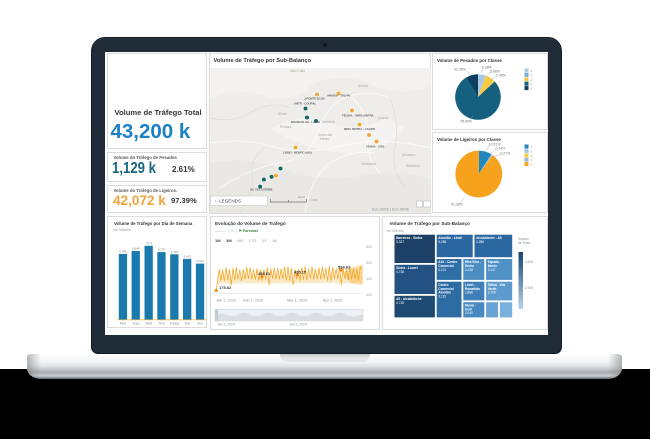  What do you see at coordinates (324, 139) in the screenshot?
I see `svg-text: Minas` at bounding box center [324, 139].